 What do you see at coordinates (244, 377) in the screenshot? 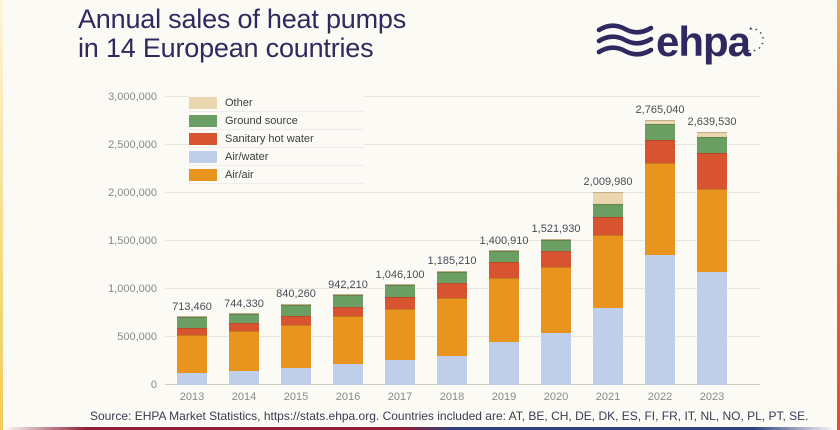
I see `bar-segment-air-water-2014` at bounding box center [244, 377].